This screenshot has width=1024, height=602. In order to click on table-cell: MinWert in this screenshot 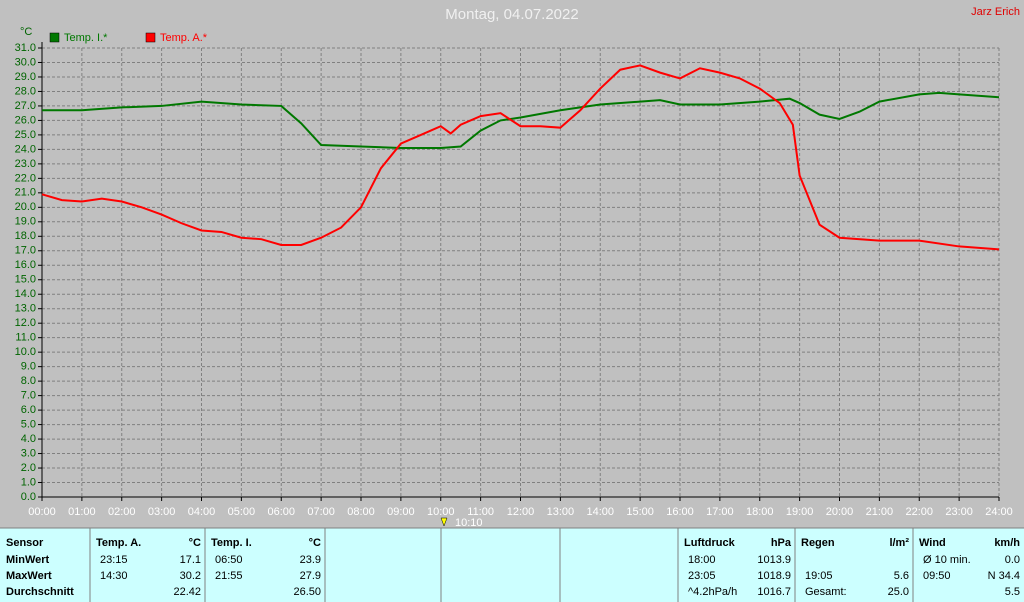, I will do `click(28, 560)`.